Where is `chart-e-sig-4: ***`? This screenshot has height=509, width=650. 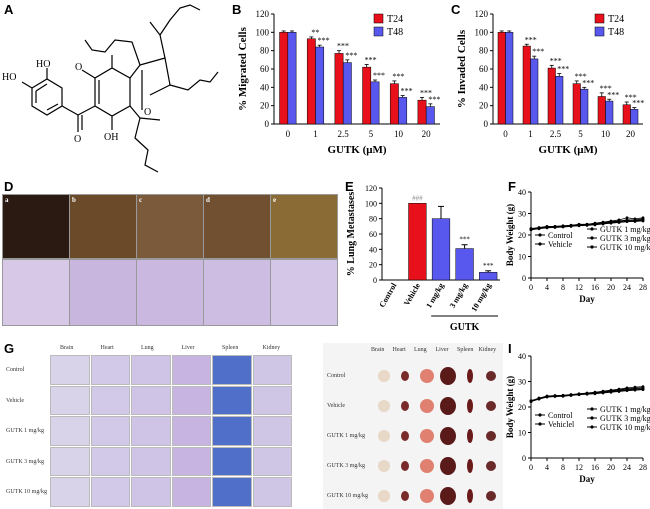
chart-e-sig-4: *** is located at coordinates (488, 266).